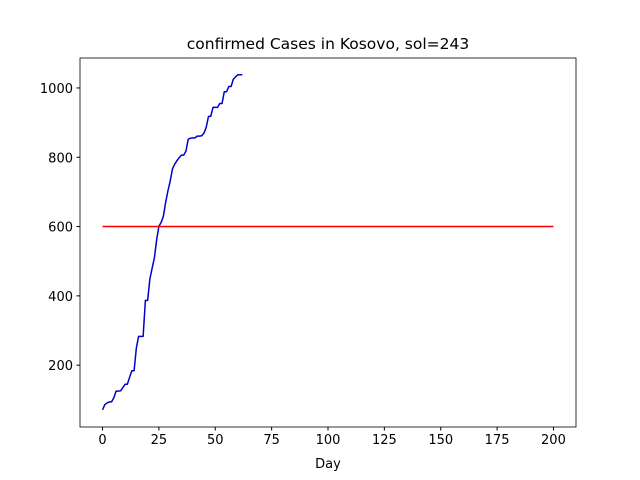 The width and height of the screenshot is (640, 480). What do you see at coordinates (271, 440) in the screenshot?
I see `x-tick-label: 75` at bounding box center [271, 440].